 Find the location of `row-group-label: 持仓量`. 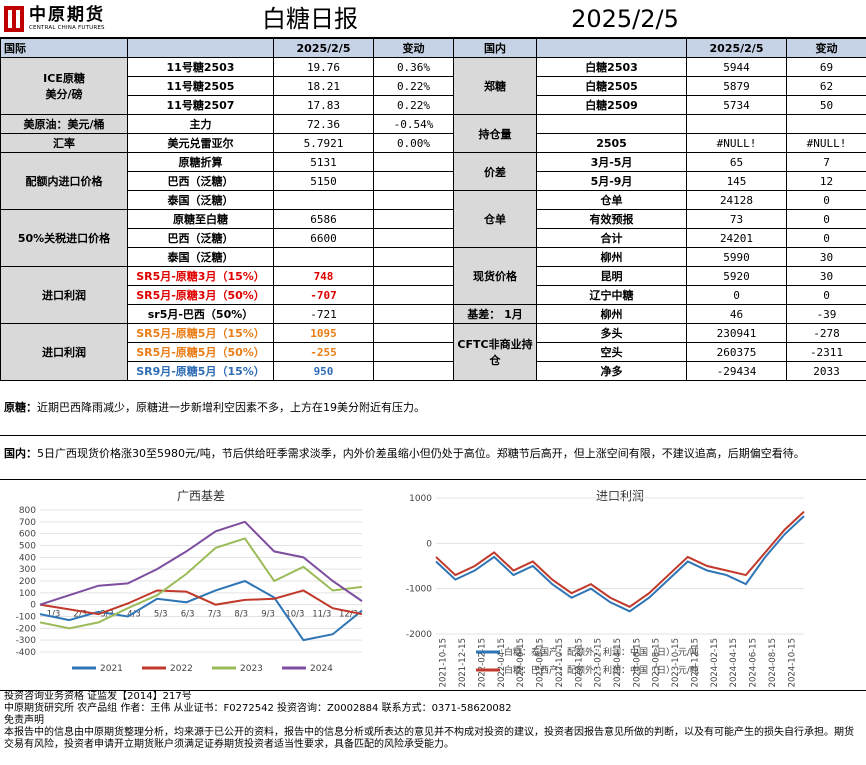

row-group-label: 持仓量 is located at coordinates (495, 133).